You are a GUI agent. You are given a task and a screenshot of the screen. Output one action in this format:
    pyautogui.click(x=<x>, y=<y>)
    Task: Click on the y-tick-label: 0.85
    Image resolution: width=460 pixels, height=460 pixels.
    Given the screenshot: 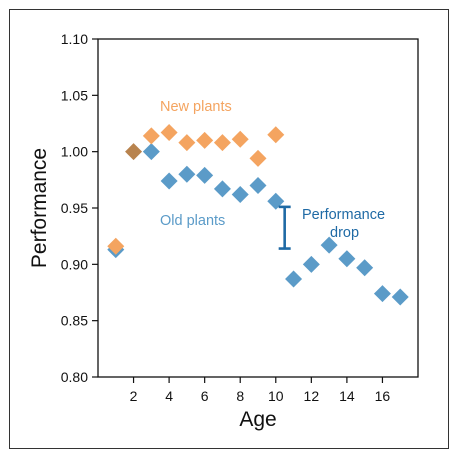 What is the action you would take?
    pyautogui.click(x=74, y=321)
    